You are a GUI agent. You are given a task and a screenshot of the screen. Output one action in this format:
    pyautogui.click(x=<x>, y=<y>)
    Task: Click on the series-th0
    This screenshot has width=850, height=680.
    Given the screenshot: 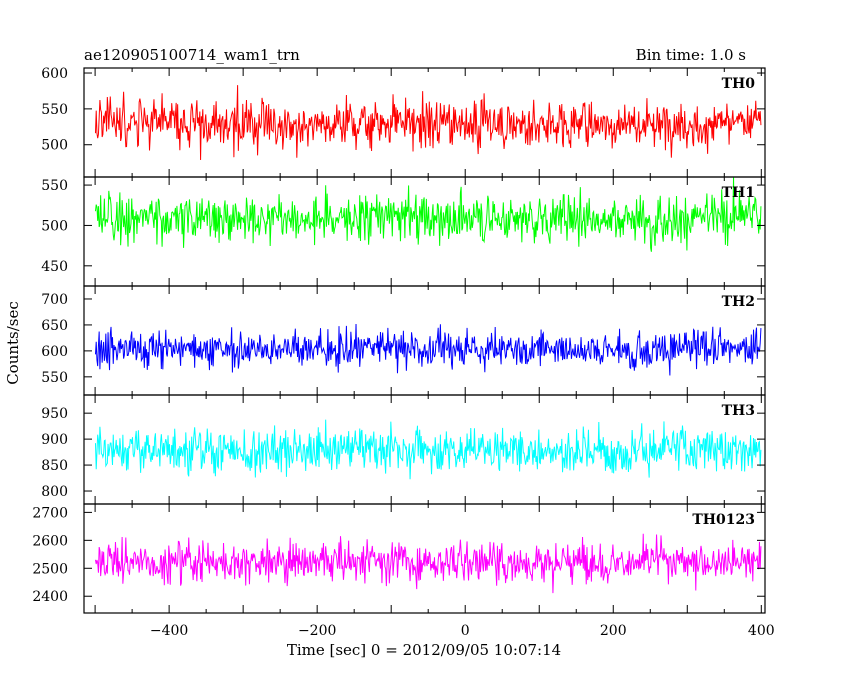 What is the action you would take?
    pyautogui.click(x=428, y=122)
    